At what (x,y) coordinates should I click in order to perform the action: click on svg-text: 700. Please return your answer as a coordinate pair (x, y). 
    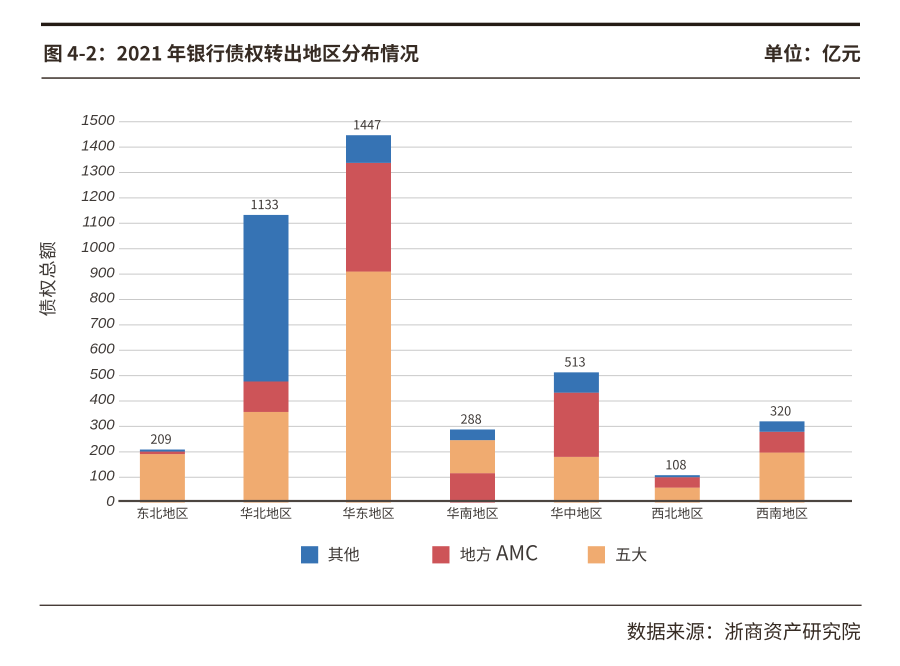
    Looking at the image, I should click on (103, 323).